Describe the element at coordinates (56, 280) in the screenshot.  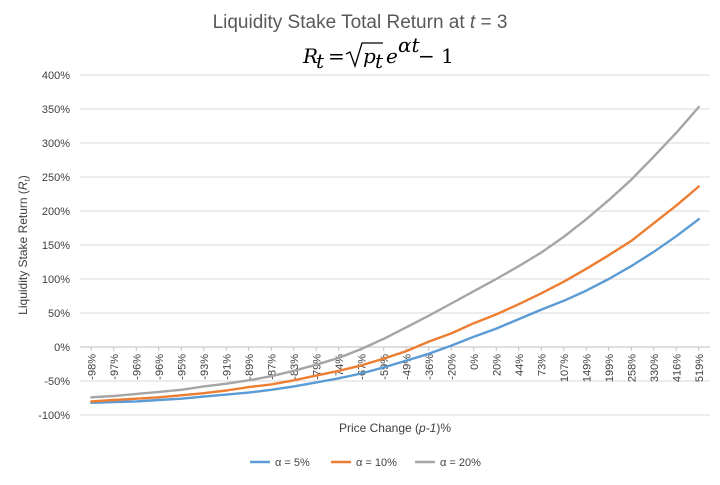
I see `y-tick-label: 100%` at that location.